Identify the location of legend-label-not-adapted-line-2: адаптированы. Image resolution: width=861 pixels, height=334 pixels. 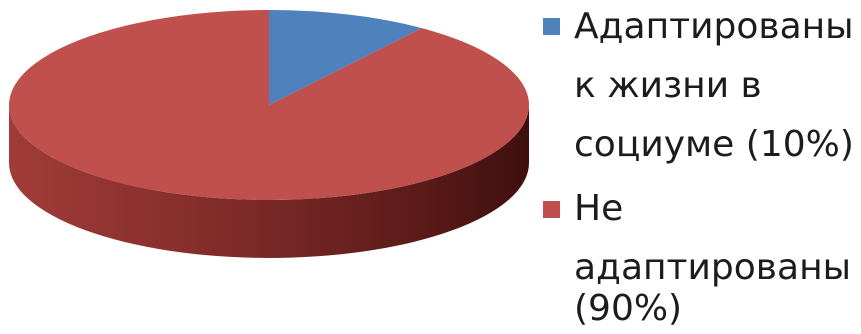
(713, 267).